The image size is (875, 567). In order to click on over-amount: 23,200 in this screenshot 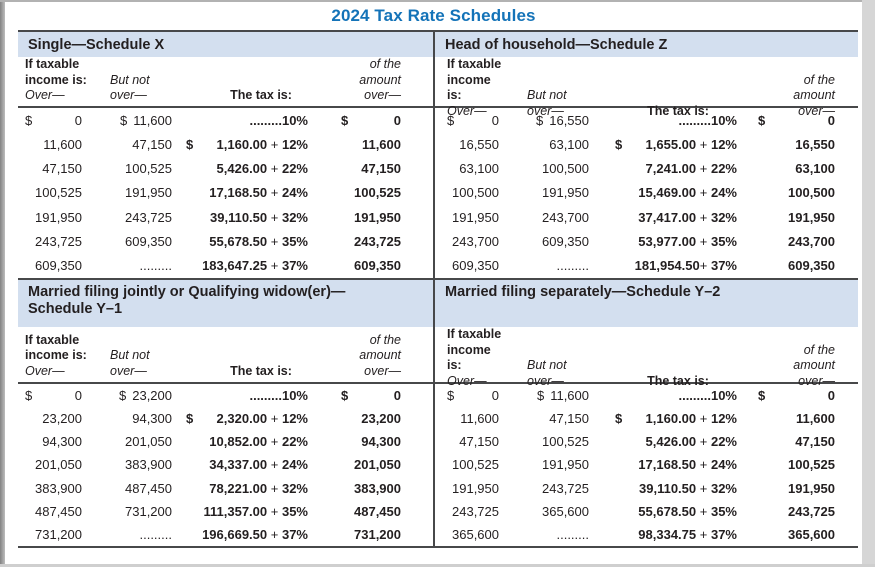, I will do `click(62, 419)`.